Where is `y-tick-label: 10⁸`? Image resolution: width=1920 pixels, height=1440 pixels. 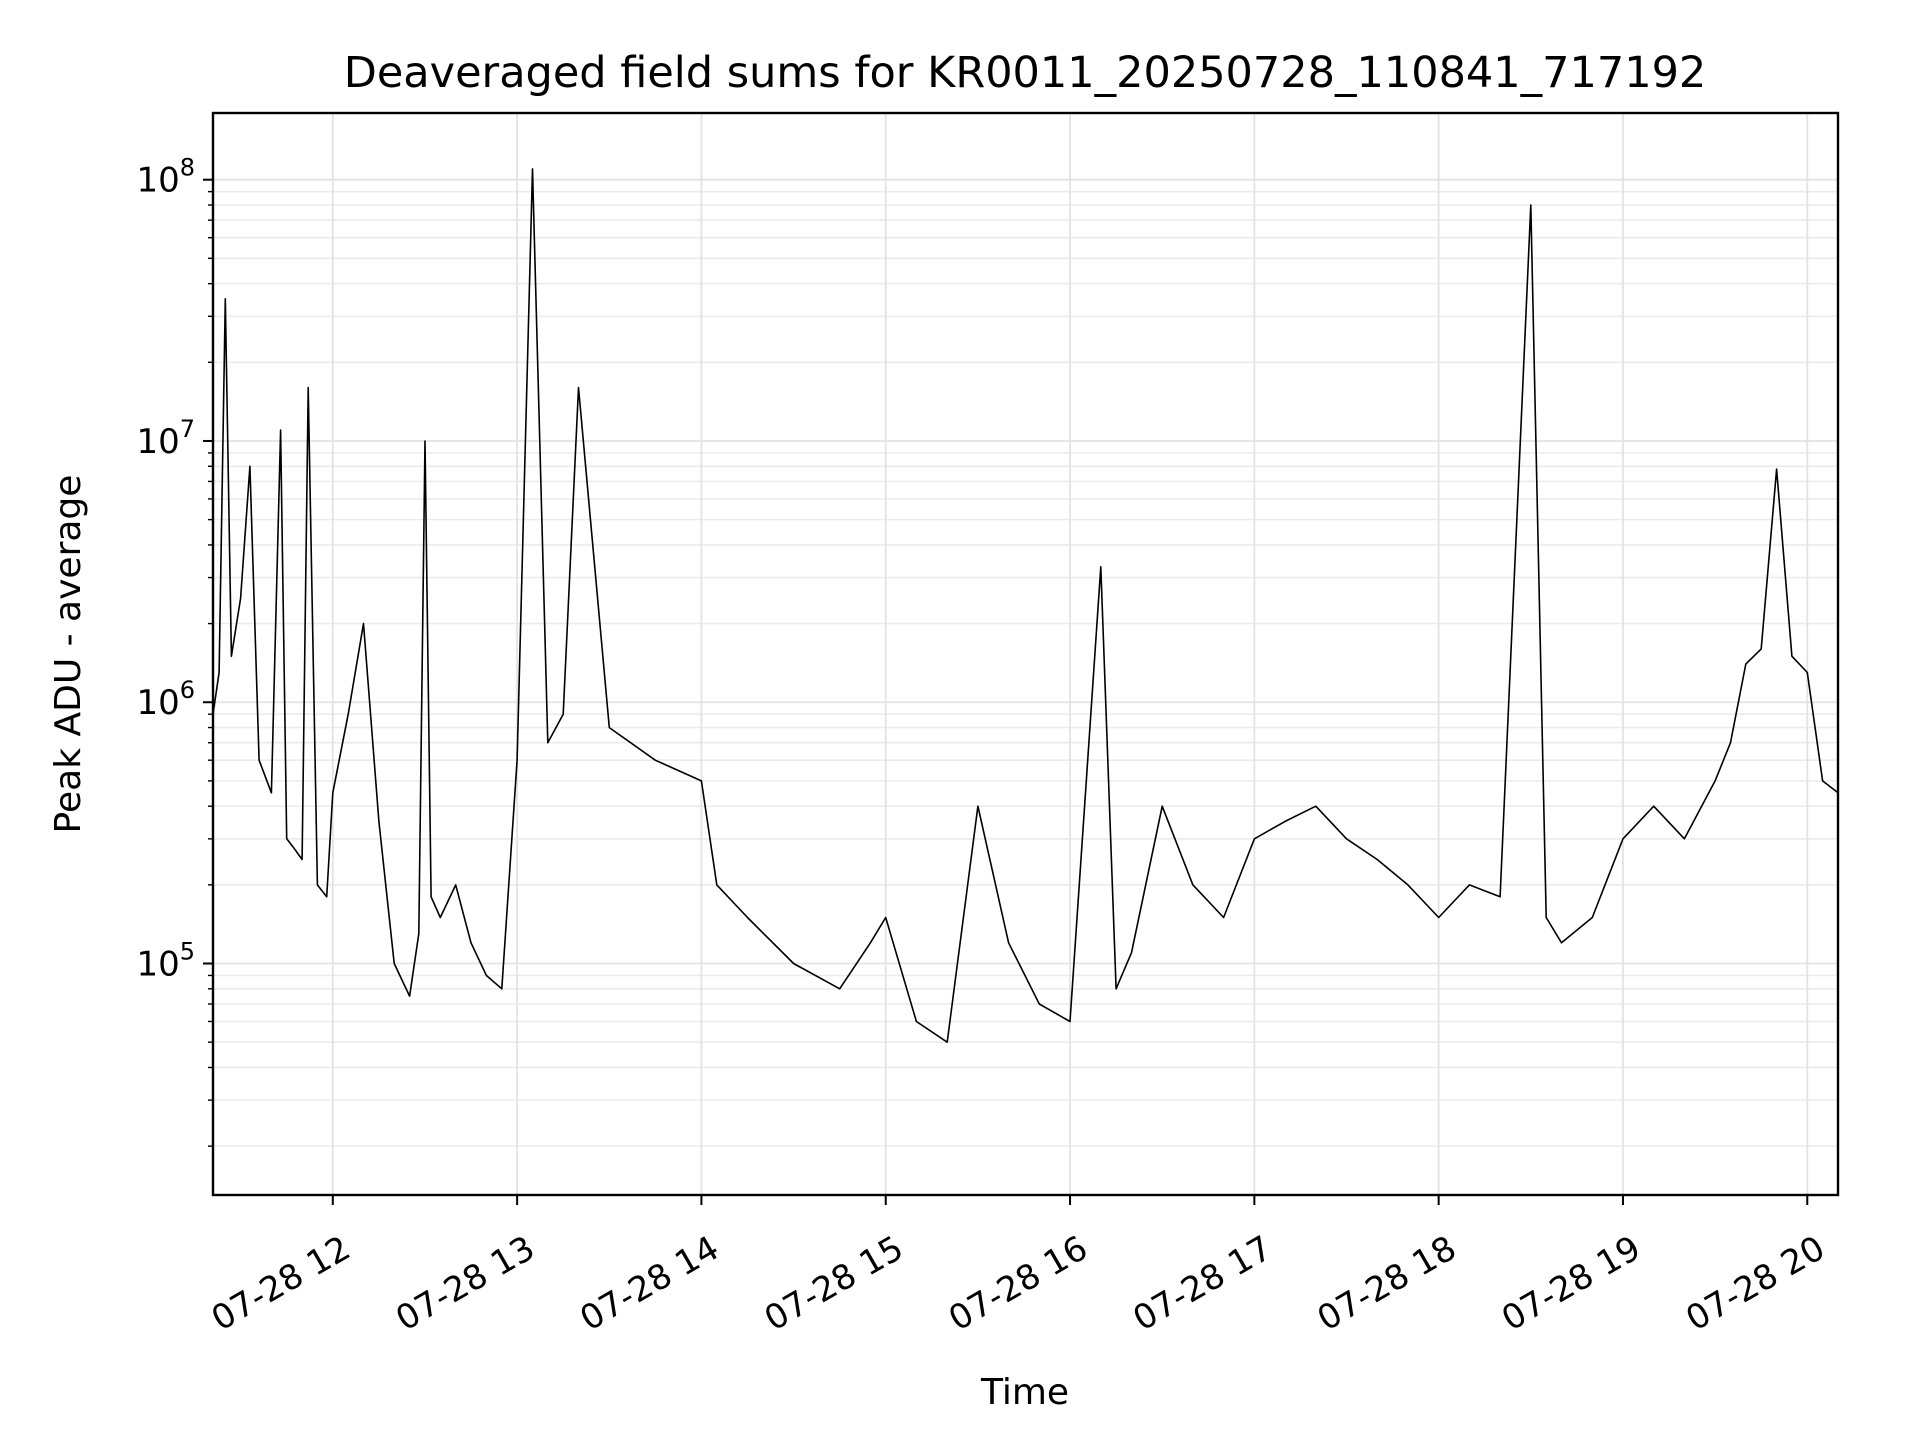
y-tick-label: 10⁸ is located at coordinates (165, 177).